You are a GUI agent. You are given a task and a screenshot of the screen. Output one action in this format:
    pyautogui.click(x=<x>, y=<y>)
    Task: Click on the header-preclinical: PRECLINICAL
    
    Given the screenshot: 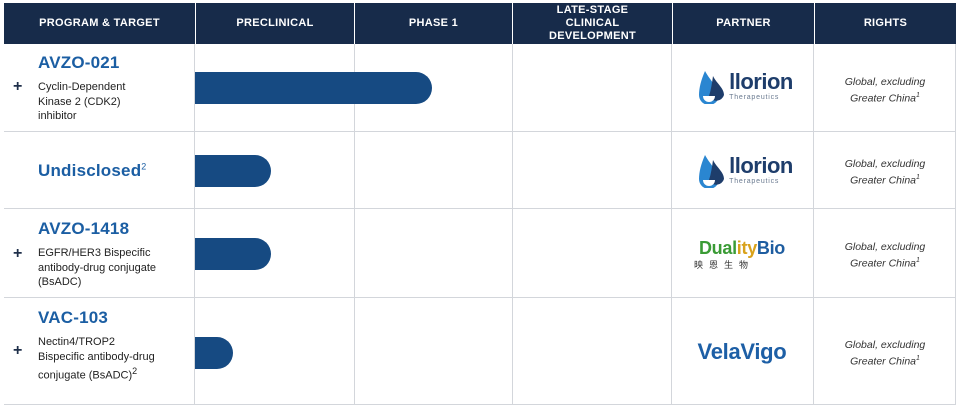 What is the action you would take?
    pyautogui.click(x=274, y=23)
    